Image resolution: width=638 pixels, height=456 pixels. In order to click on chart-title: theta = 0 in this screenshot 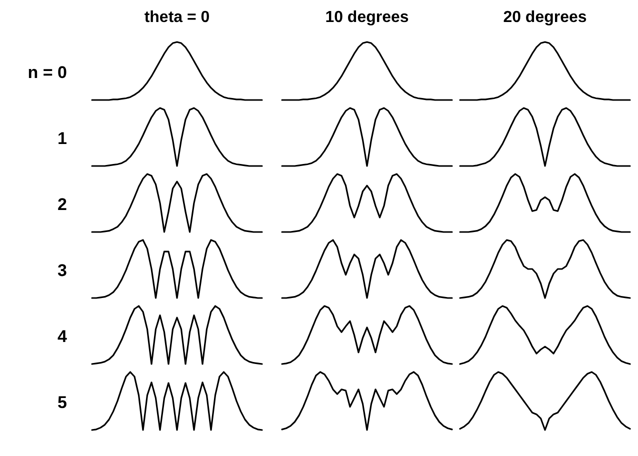, I will do `click(177, 17)`.